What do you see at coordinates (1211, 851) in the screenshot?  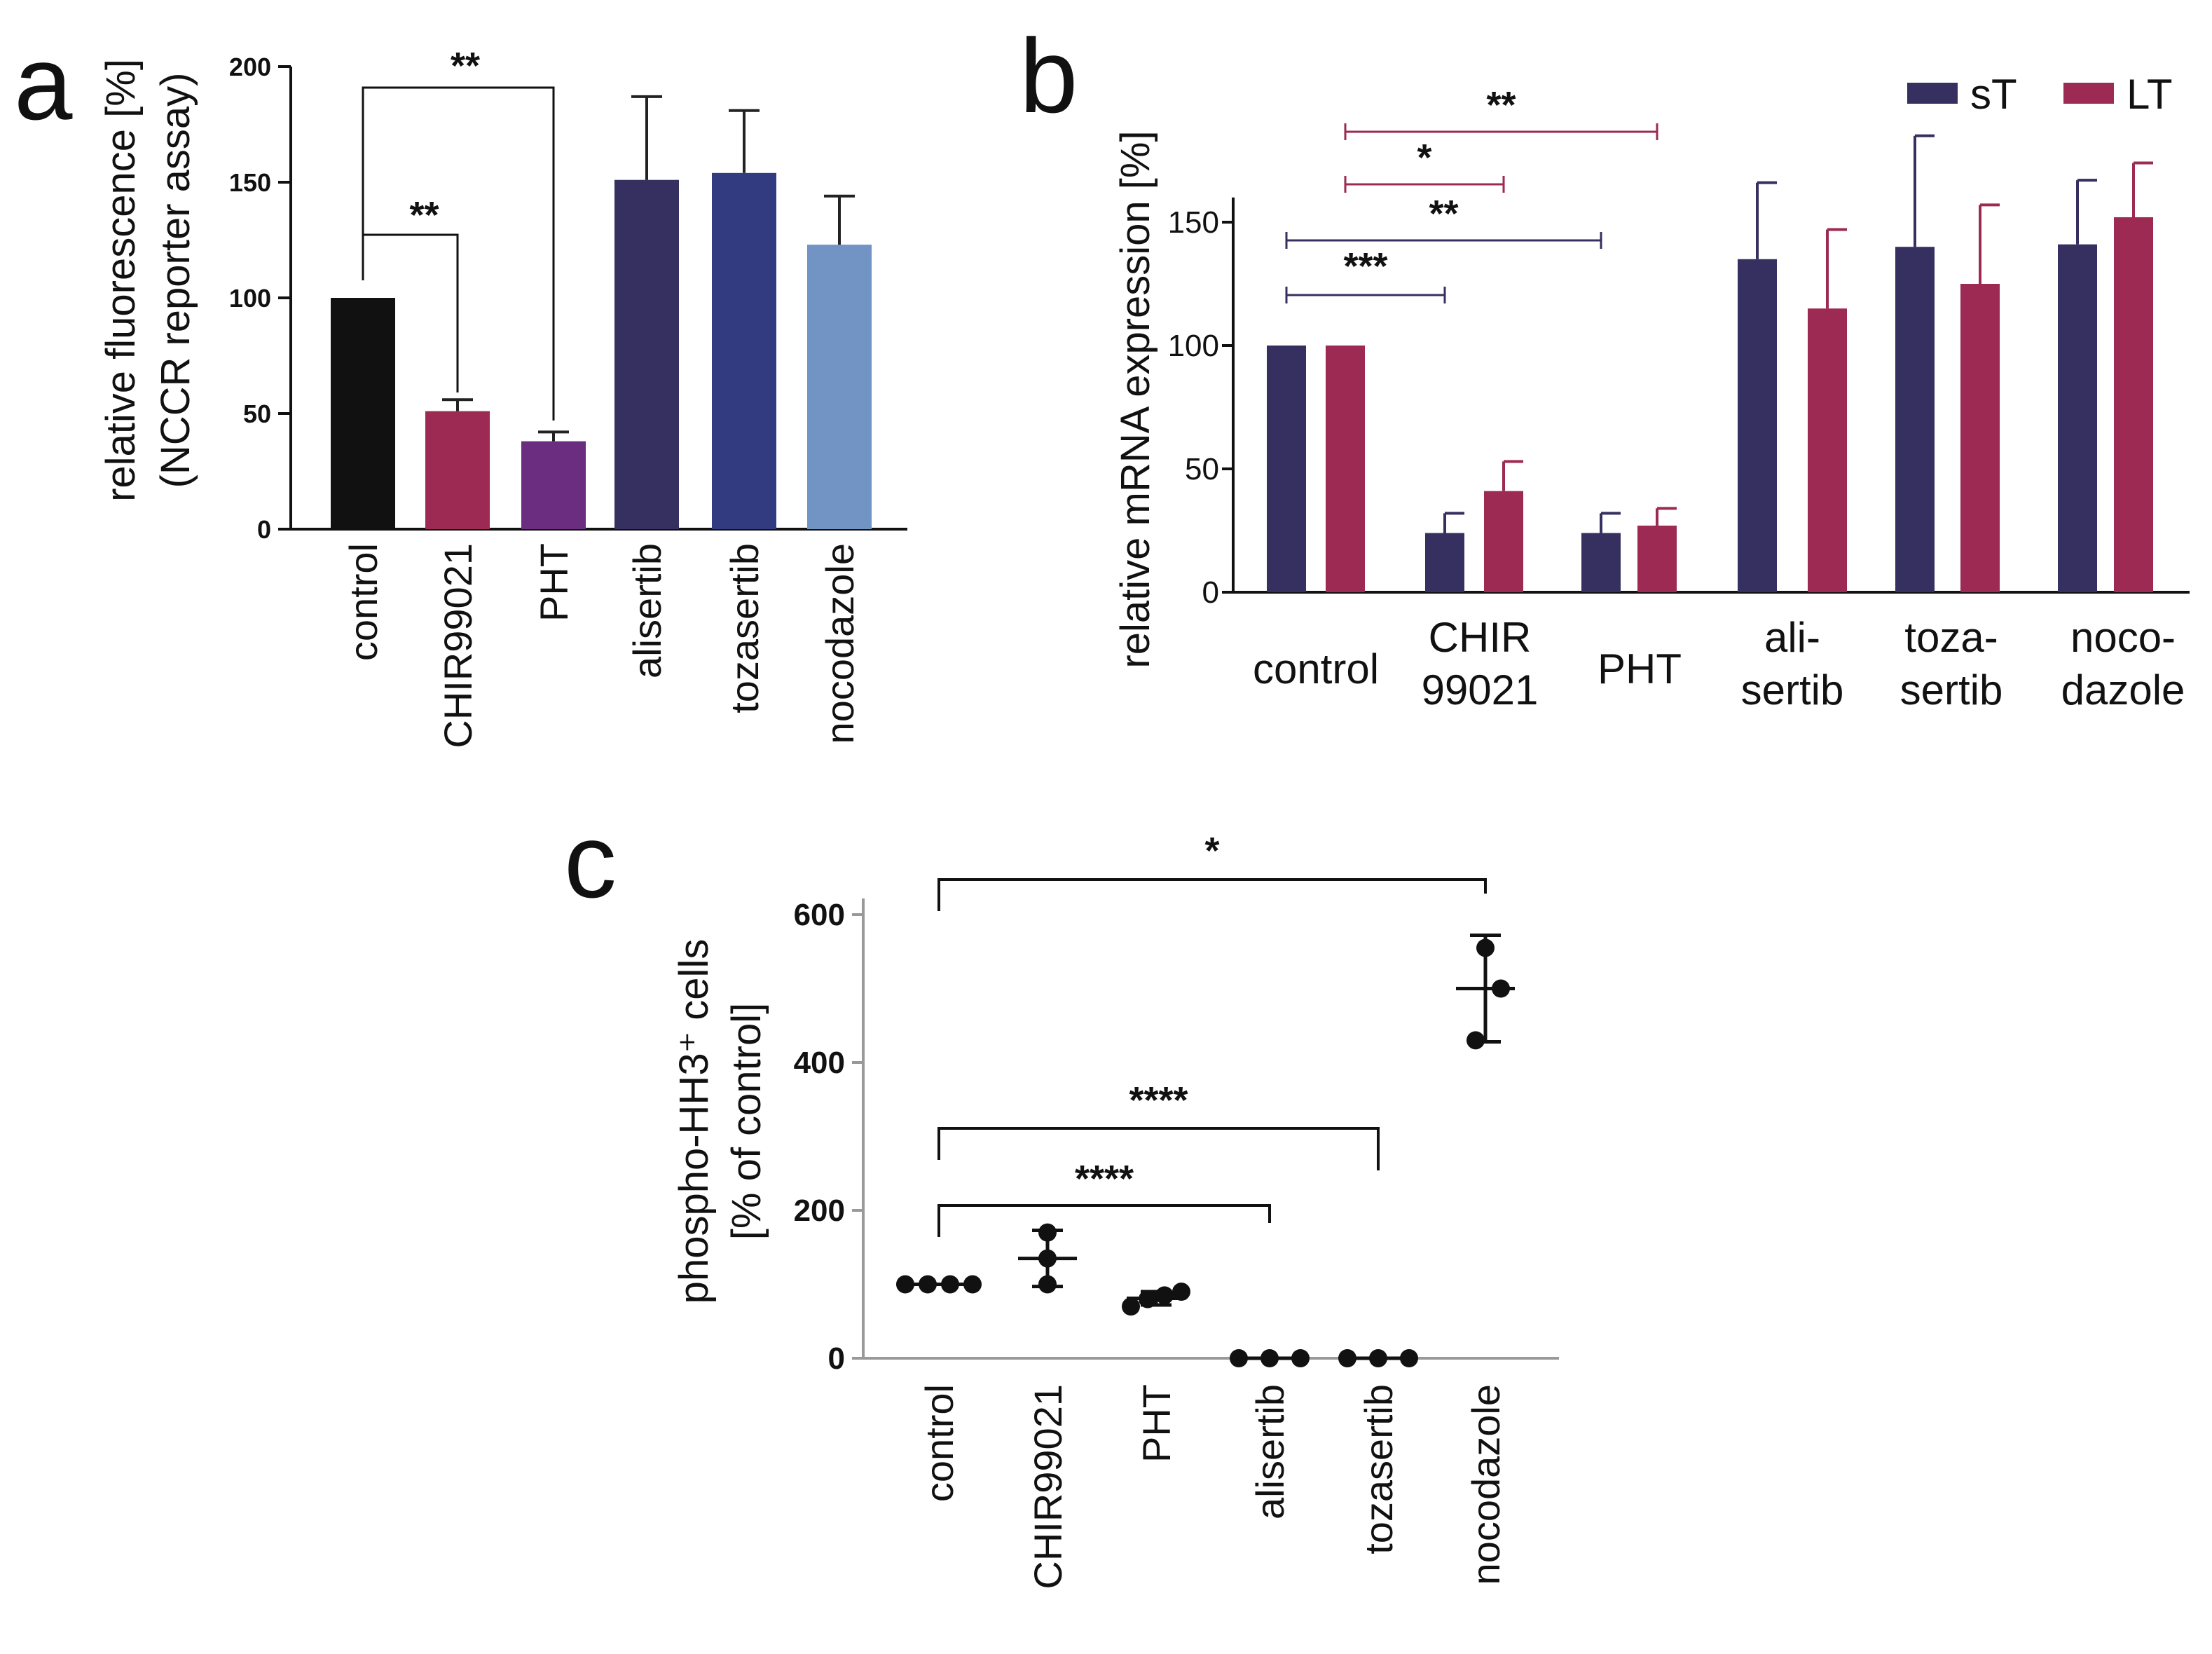 I see `significance-label-c: *` at bounding box center [1211, 851].